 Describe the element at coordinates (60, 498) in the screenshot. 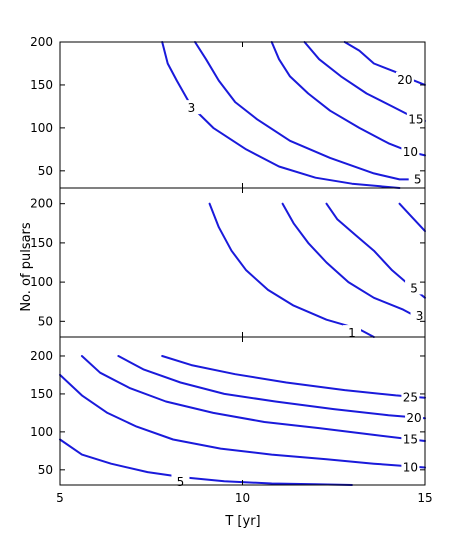

I see `x-tick-label: 5` at that location.